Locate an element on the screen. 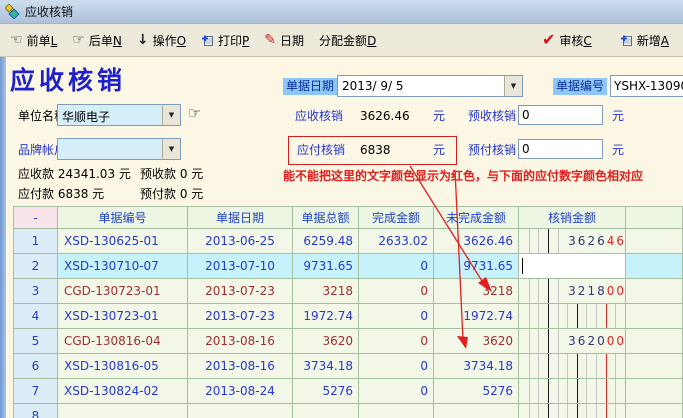 Image resolution: width=683 pixels, height=418 pixels. toolbar-button-打印: 打印P is located at coordinates (225, 40).